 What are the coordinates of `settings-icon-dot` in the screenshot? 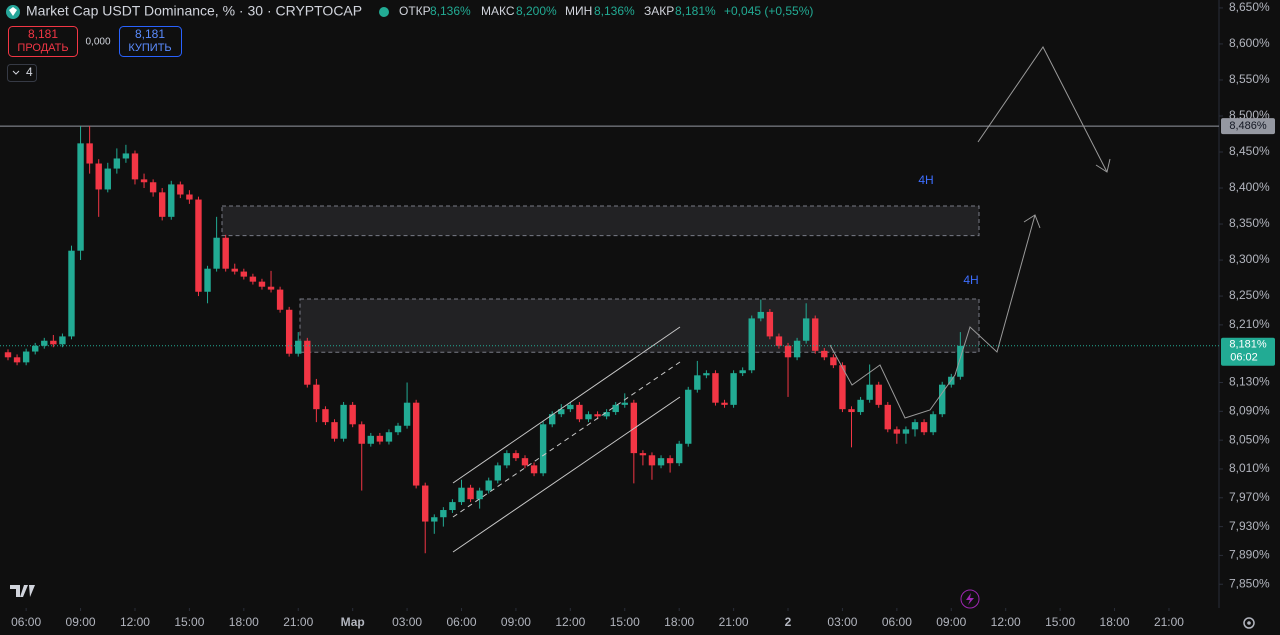 It's located at (1249, 623).